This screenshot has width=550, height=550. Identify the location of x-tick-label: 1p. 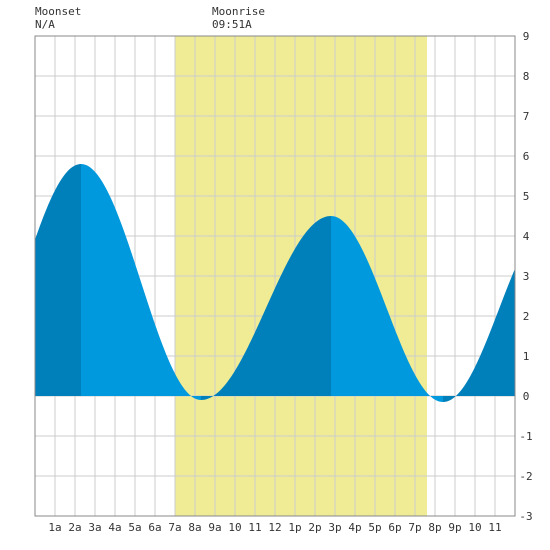
(294, 527).